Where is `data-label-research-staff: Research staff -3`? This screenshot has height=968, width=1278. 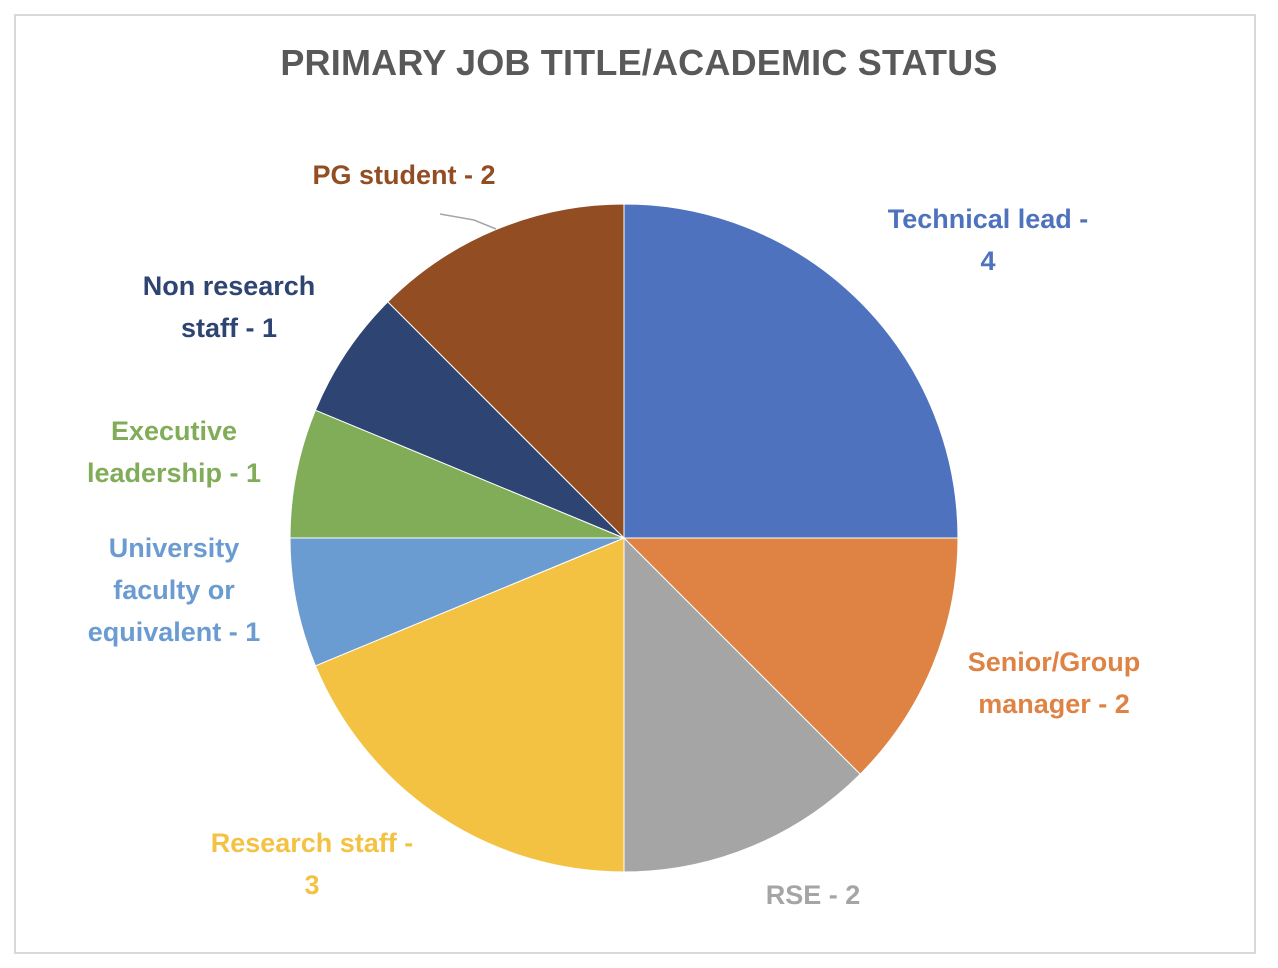
data-label-research-staff: Research staff -3 is located at coordinates (312, 864).